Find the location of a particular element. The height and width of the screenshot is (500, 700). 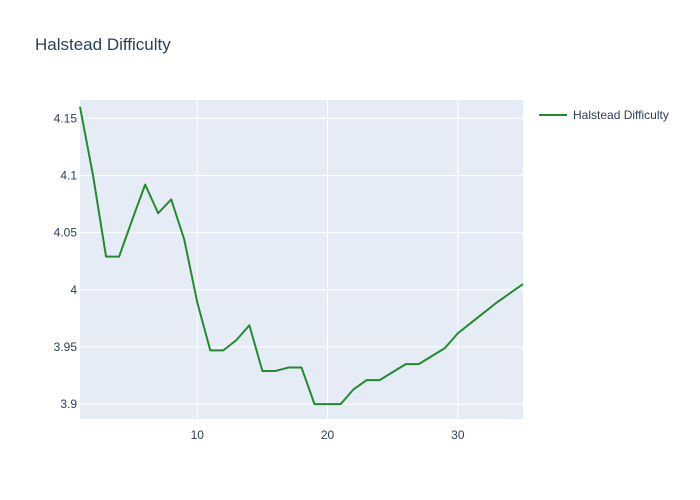

y-tick-label: 4.1 is located at coordinates (68, 175).